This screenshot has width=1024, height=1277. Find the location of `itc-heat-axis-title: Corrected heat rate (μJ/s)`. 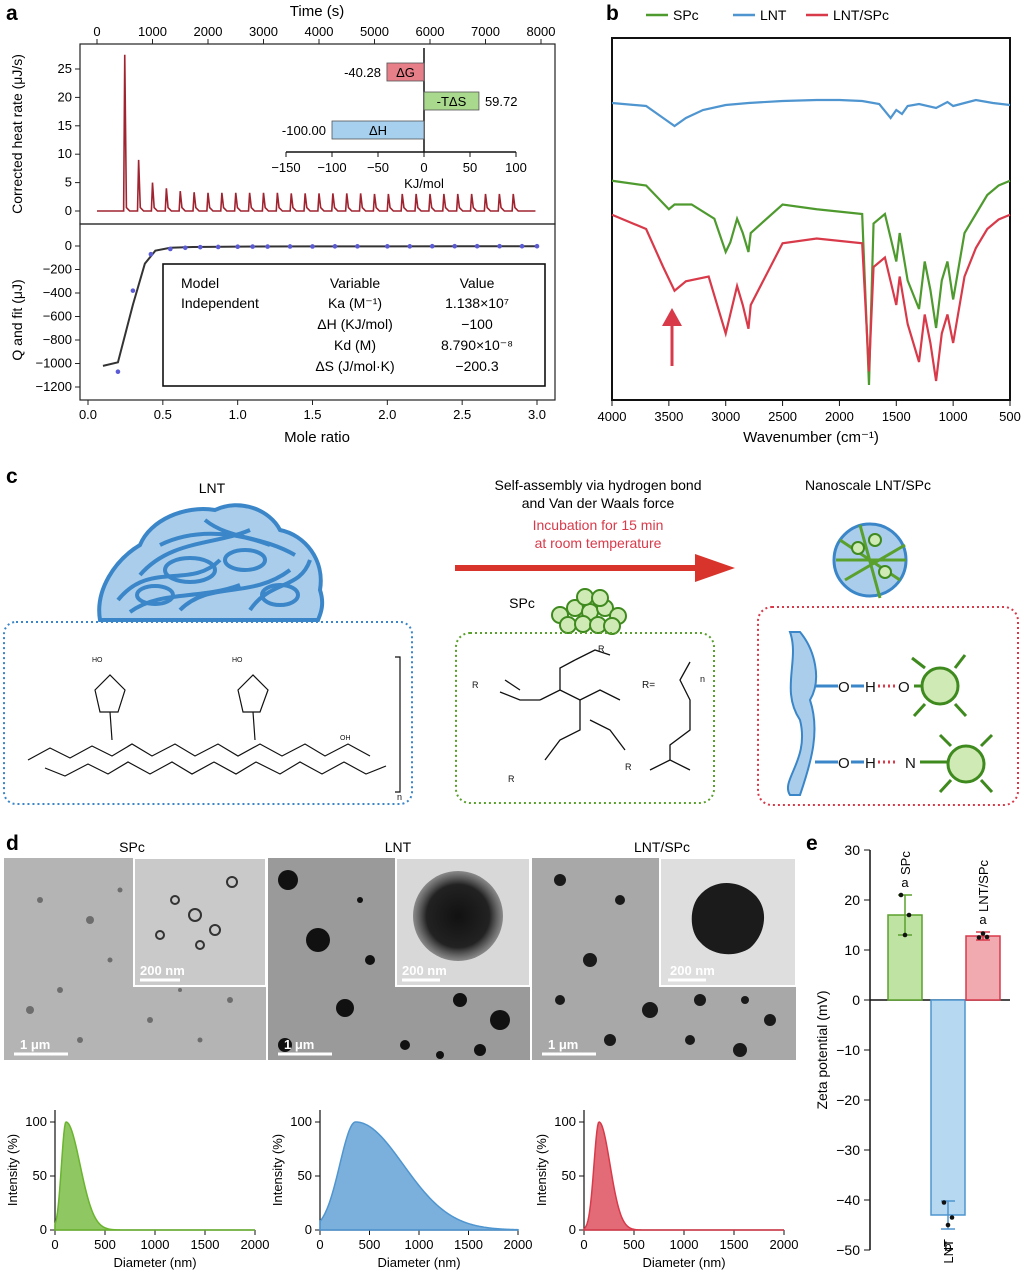

itc-heat-axis-title: Corrected heat rate (μJ/s) is located at coordinates (17, 134).